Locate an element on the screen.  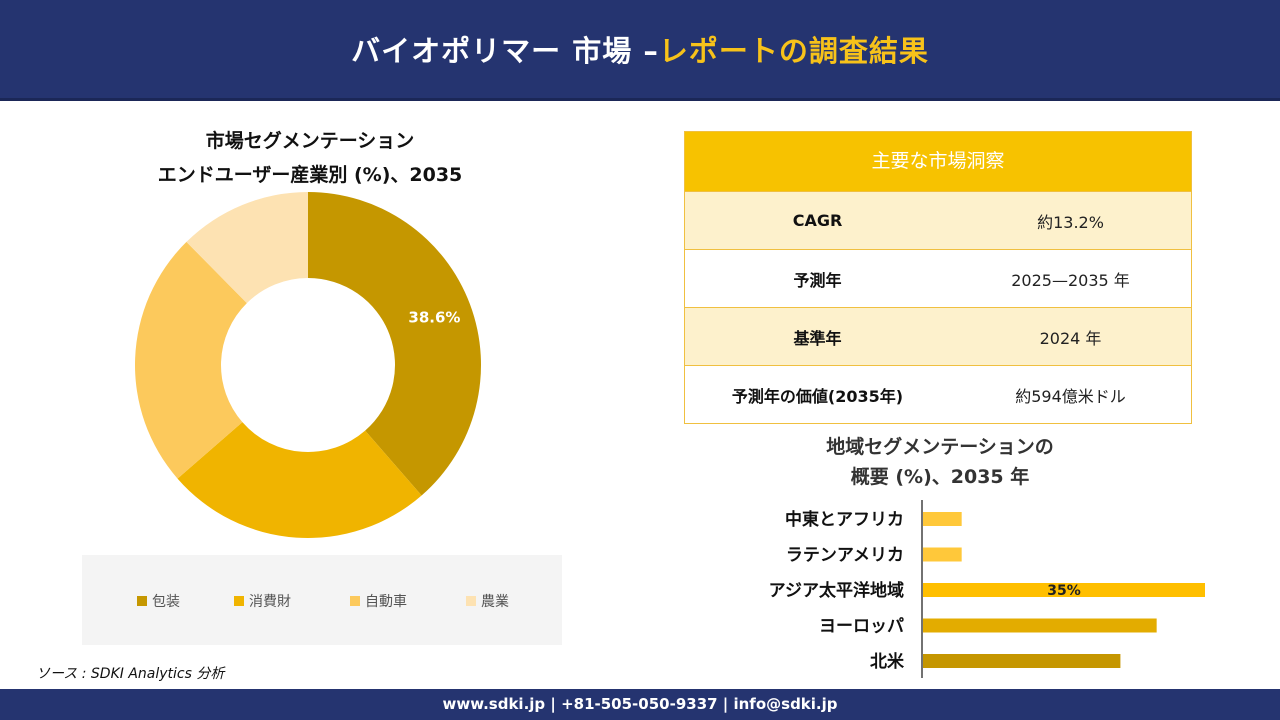
legend-label: 自動車 is located at coordinates (386, 602).